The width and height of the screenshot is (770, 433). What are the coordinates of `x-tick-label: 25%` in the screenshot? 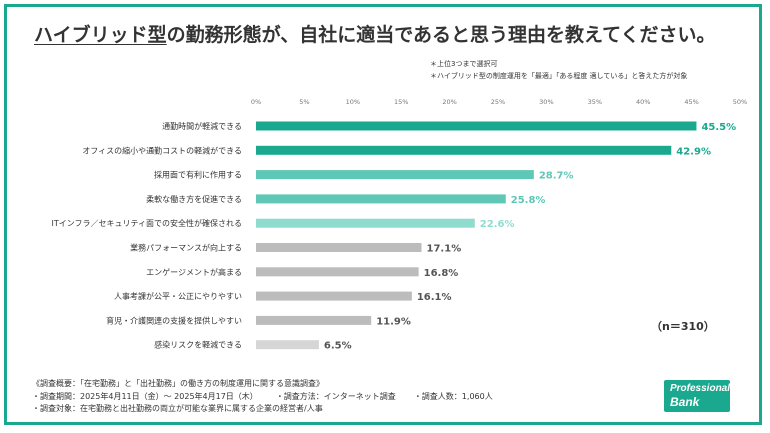 It's located at (498, 102).